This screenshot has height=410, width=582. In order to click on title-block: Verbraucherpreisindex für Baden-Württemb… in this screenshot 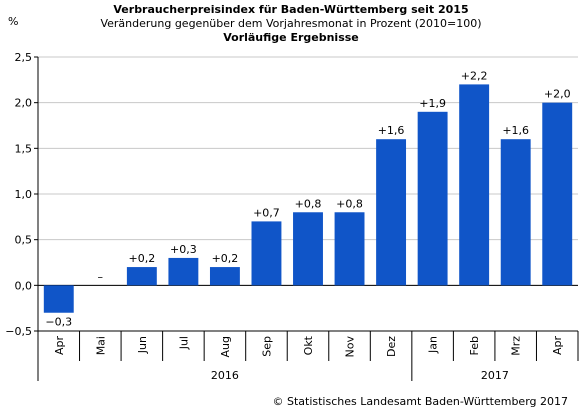, I will do `click(291, 24)`.